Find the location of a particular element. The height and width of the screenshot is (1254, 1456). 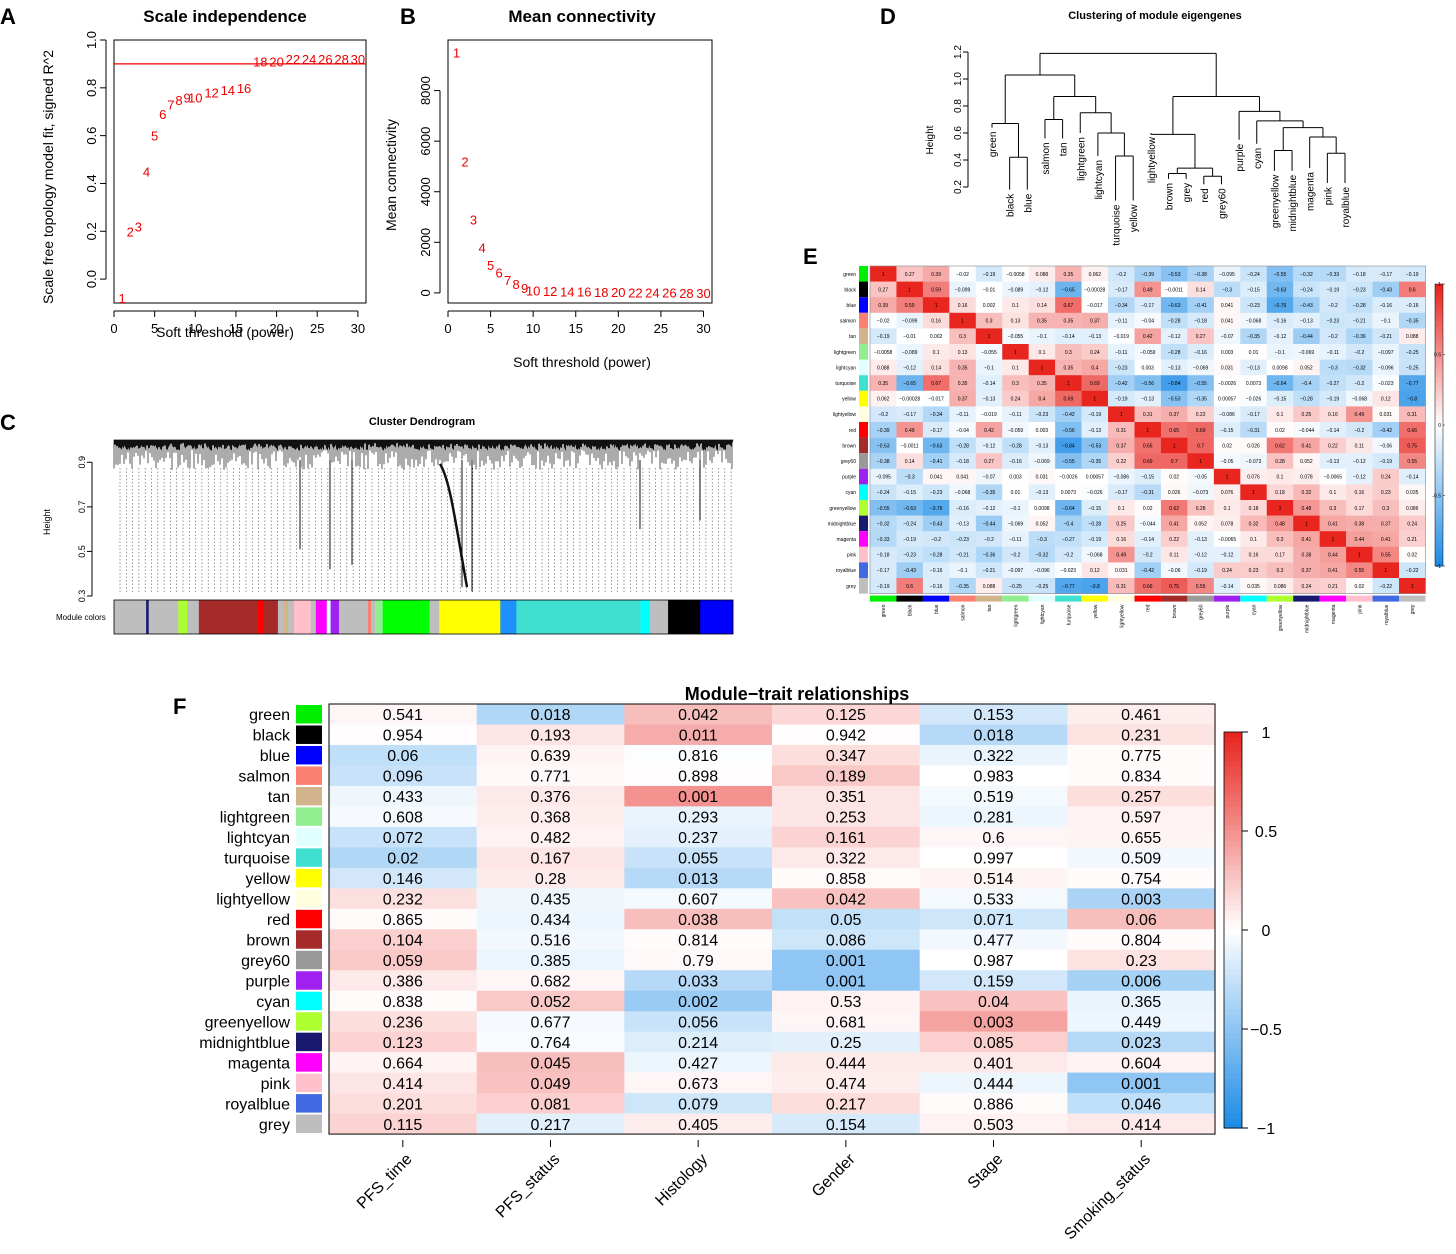

cell-value: 0.21 is located at coordinates (1412, 540).